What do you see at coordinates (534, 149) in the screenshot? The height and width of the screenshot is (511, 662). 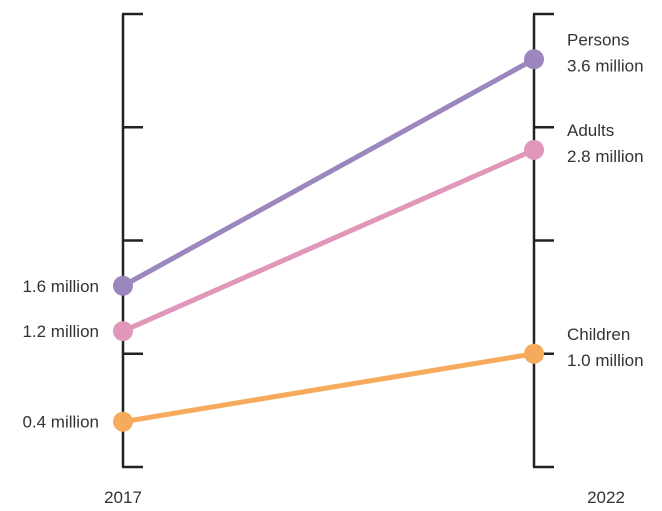 I see `point-adults-2022` at bounding box center [534, 149].